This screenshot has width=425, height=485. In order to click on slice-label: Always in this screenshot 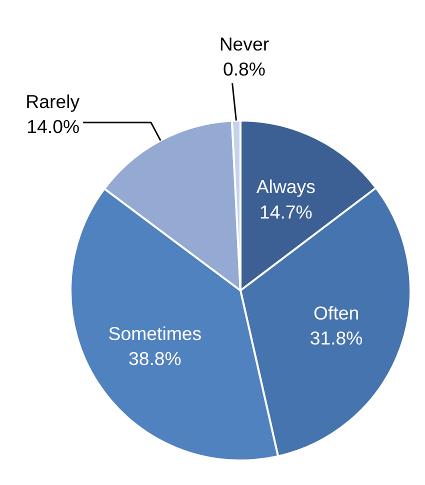, I will do `click(286, 187)`.